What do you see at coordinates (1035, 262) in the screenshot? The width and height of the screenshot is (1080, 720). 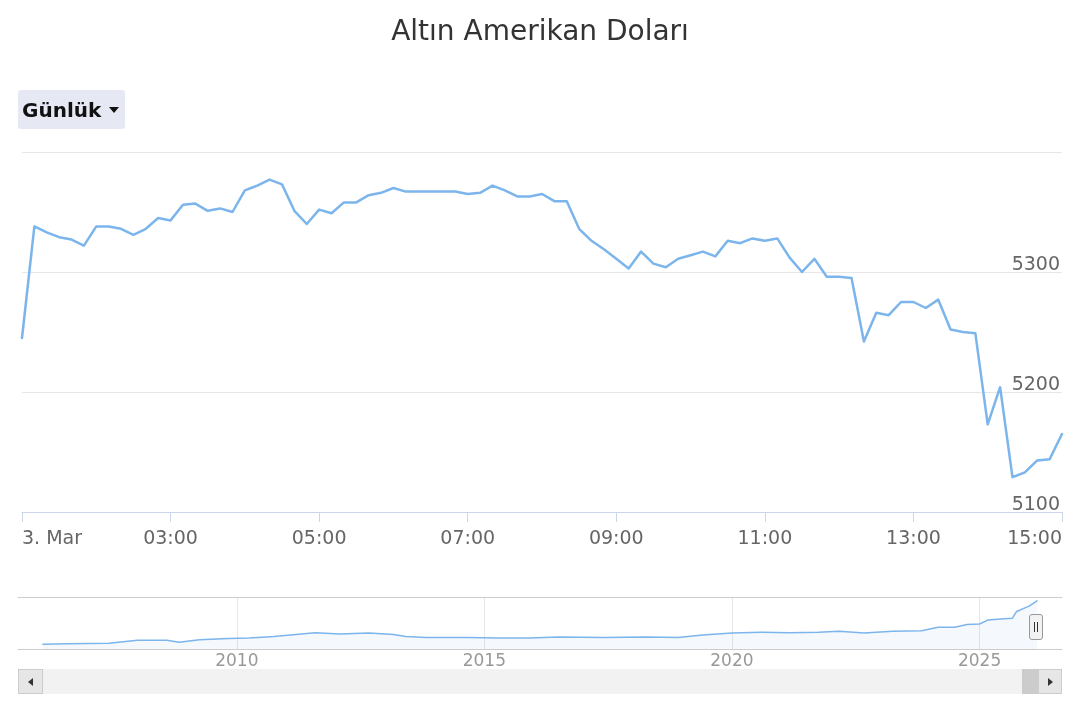 I see `y-tick-label: 5300` at bounding box center [1035, 262].